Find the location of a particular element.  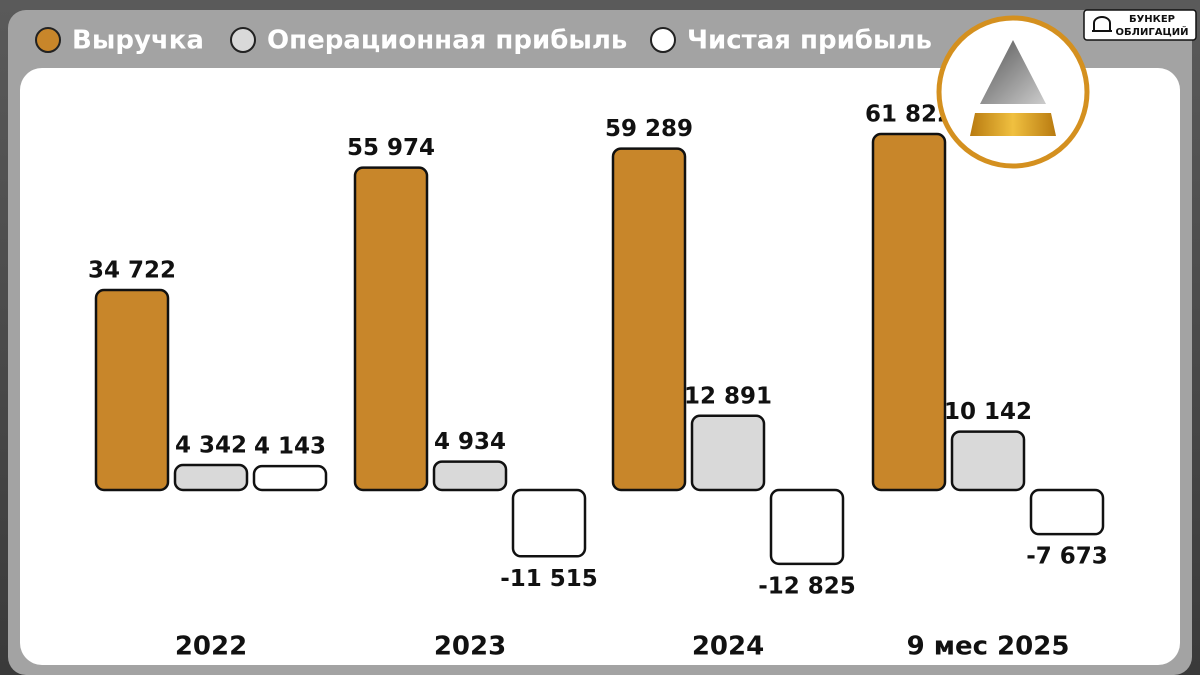

data-label: -11 515 is located at coordinates (549, 579).